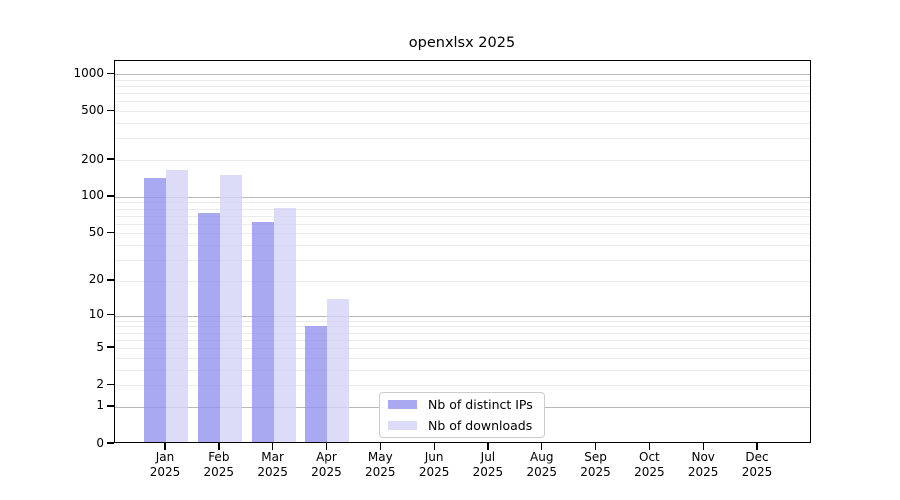 This screenshot has width=900, height=500. Describe the element at coordinates (96, 231) in the screenshot. I see `y-tick-label: 50` at that location.